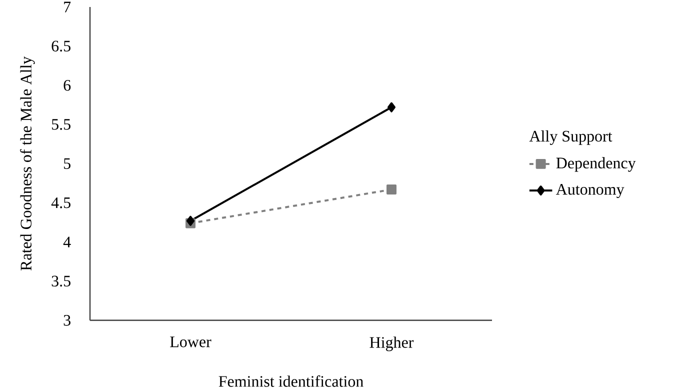 The width and height of the screenshot is (685, 389). Describe the element at coordinates (27, 163) in the screenshot. I see `y-axis-title: Rated Goodness of the Male Ally` at that location.